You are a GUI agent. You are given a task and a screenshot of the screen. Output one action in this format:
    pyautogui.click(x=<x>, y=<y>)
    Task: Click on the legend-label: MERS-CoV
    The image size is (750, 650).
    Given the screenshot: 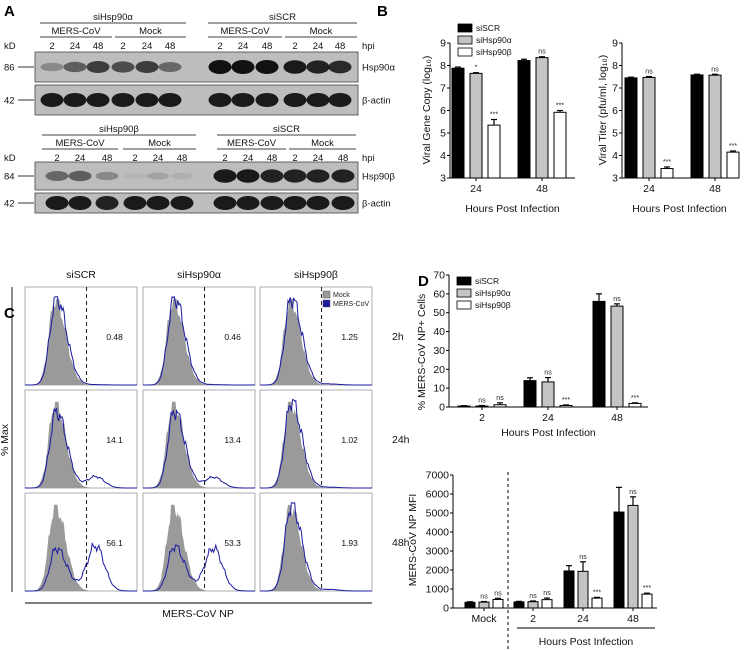 What is the action you would take?
    pyautogui.click(x=351, y=304)
    